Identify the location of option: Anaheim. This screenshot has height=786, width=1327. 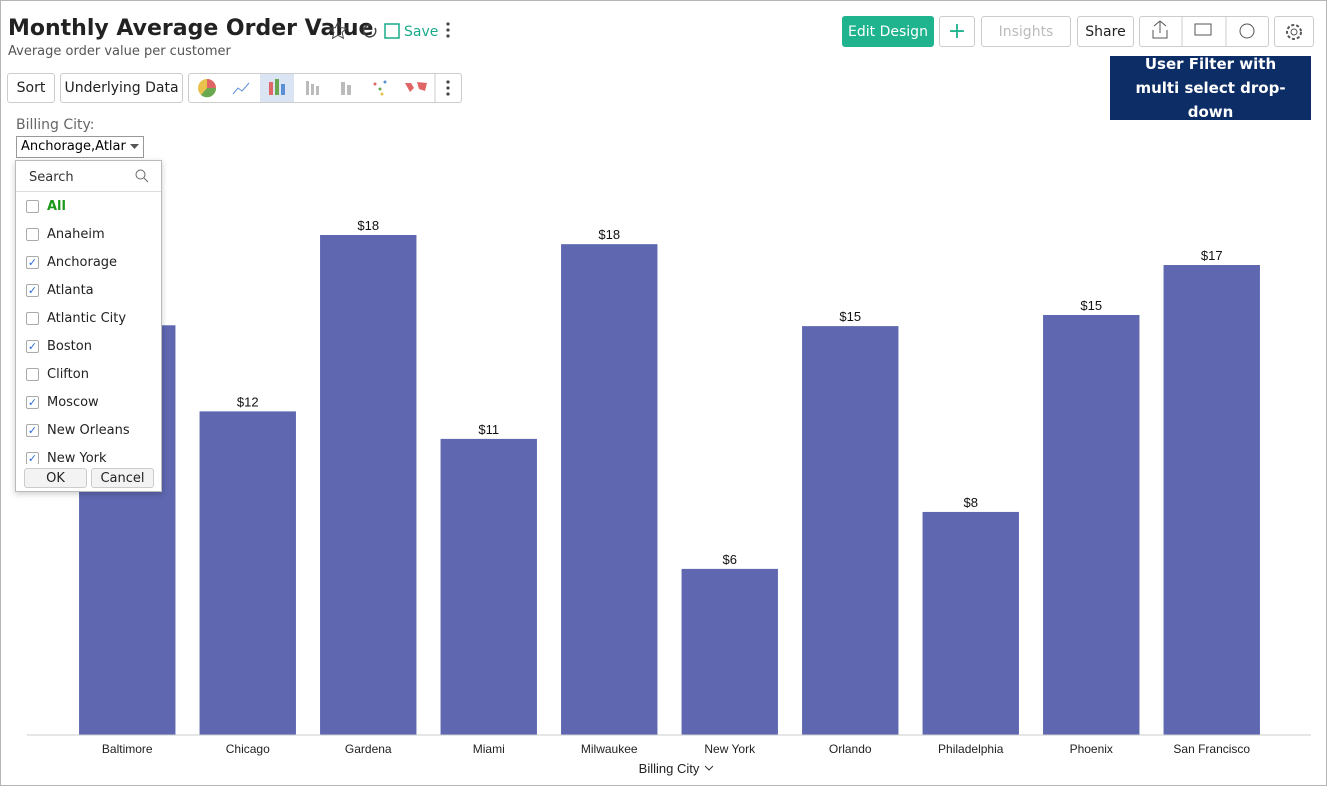
(60, 234).